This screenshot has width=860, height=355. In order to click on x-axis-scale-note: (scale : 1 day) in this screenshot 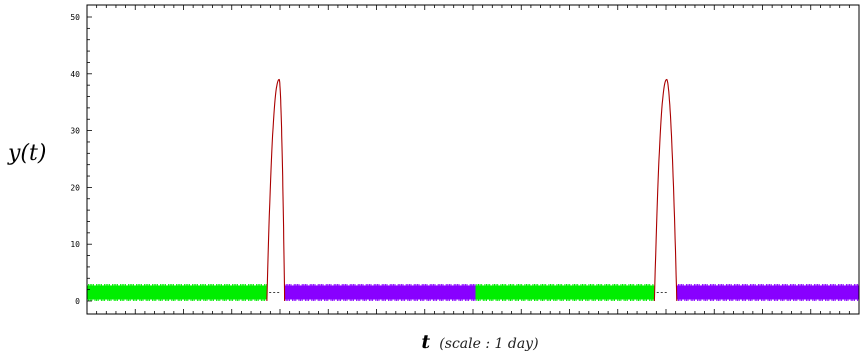, I will do `click(488, 344)`.